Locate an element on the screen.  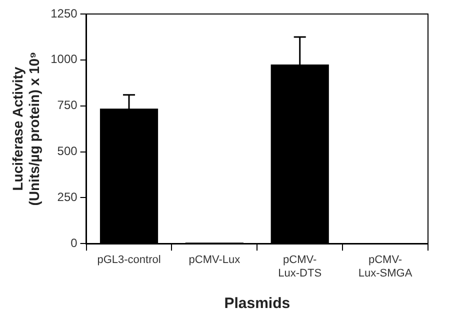
x-tick-label: pCMV-Lux-SMGA is located at coordinates (385, 267).